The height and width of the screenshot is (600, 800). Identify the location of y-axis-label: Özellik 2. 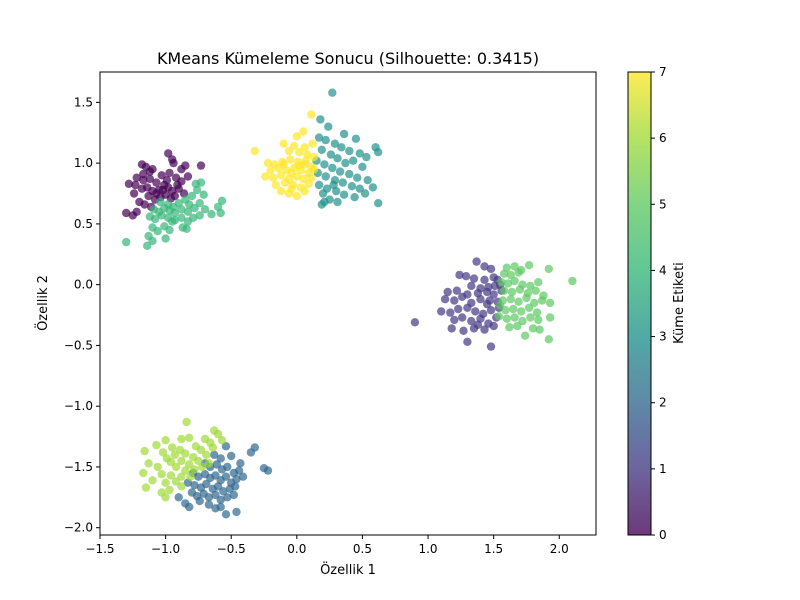
(42, 303).